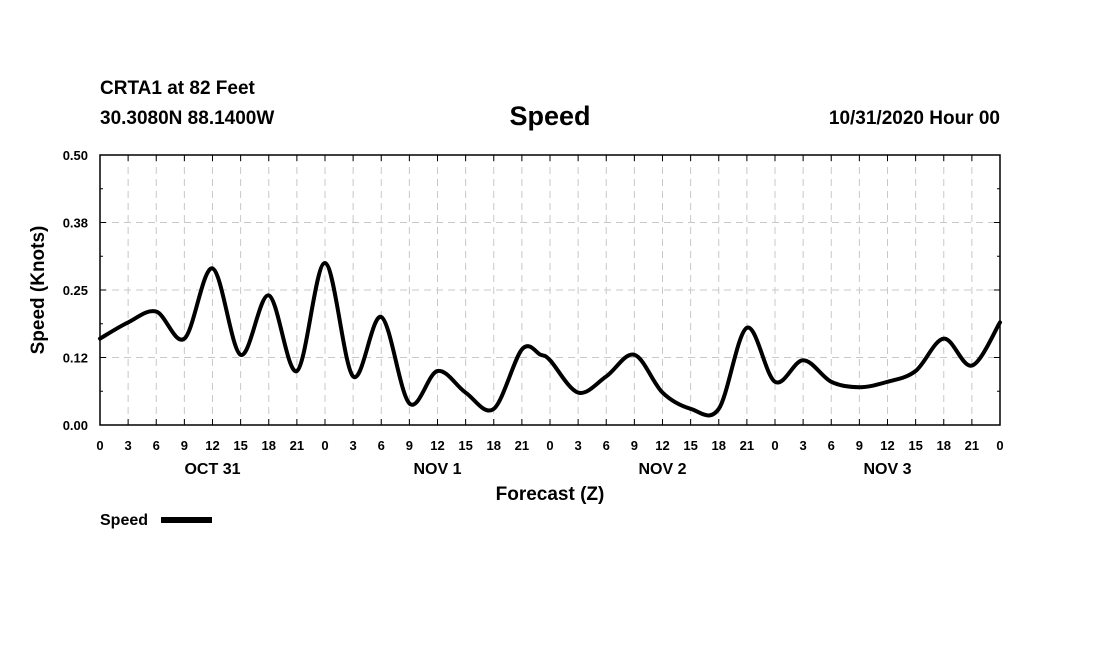 The image size is (1100, 650). What do you see at coordinates (75, 223) in the screenshot?
I see `y-tick-label: 0.38` at bounding box center [75, 223].